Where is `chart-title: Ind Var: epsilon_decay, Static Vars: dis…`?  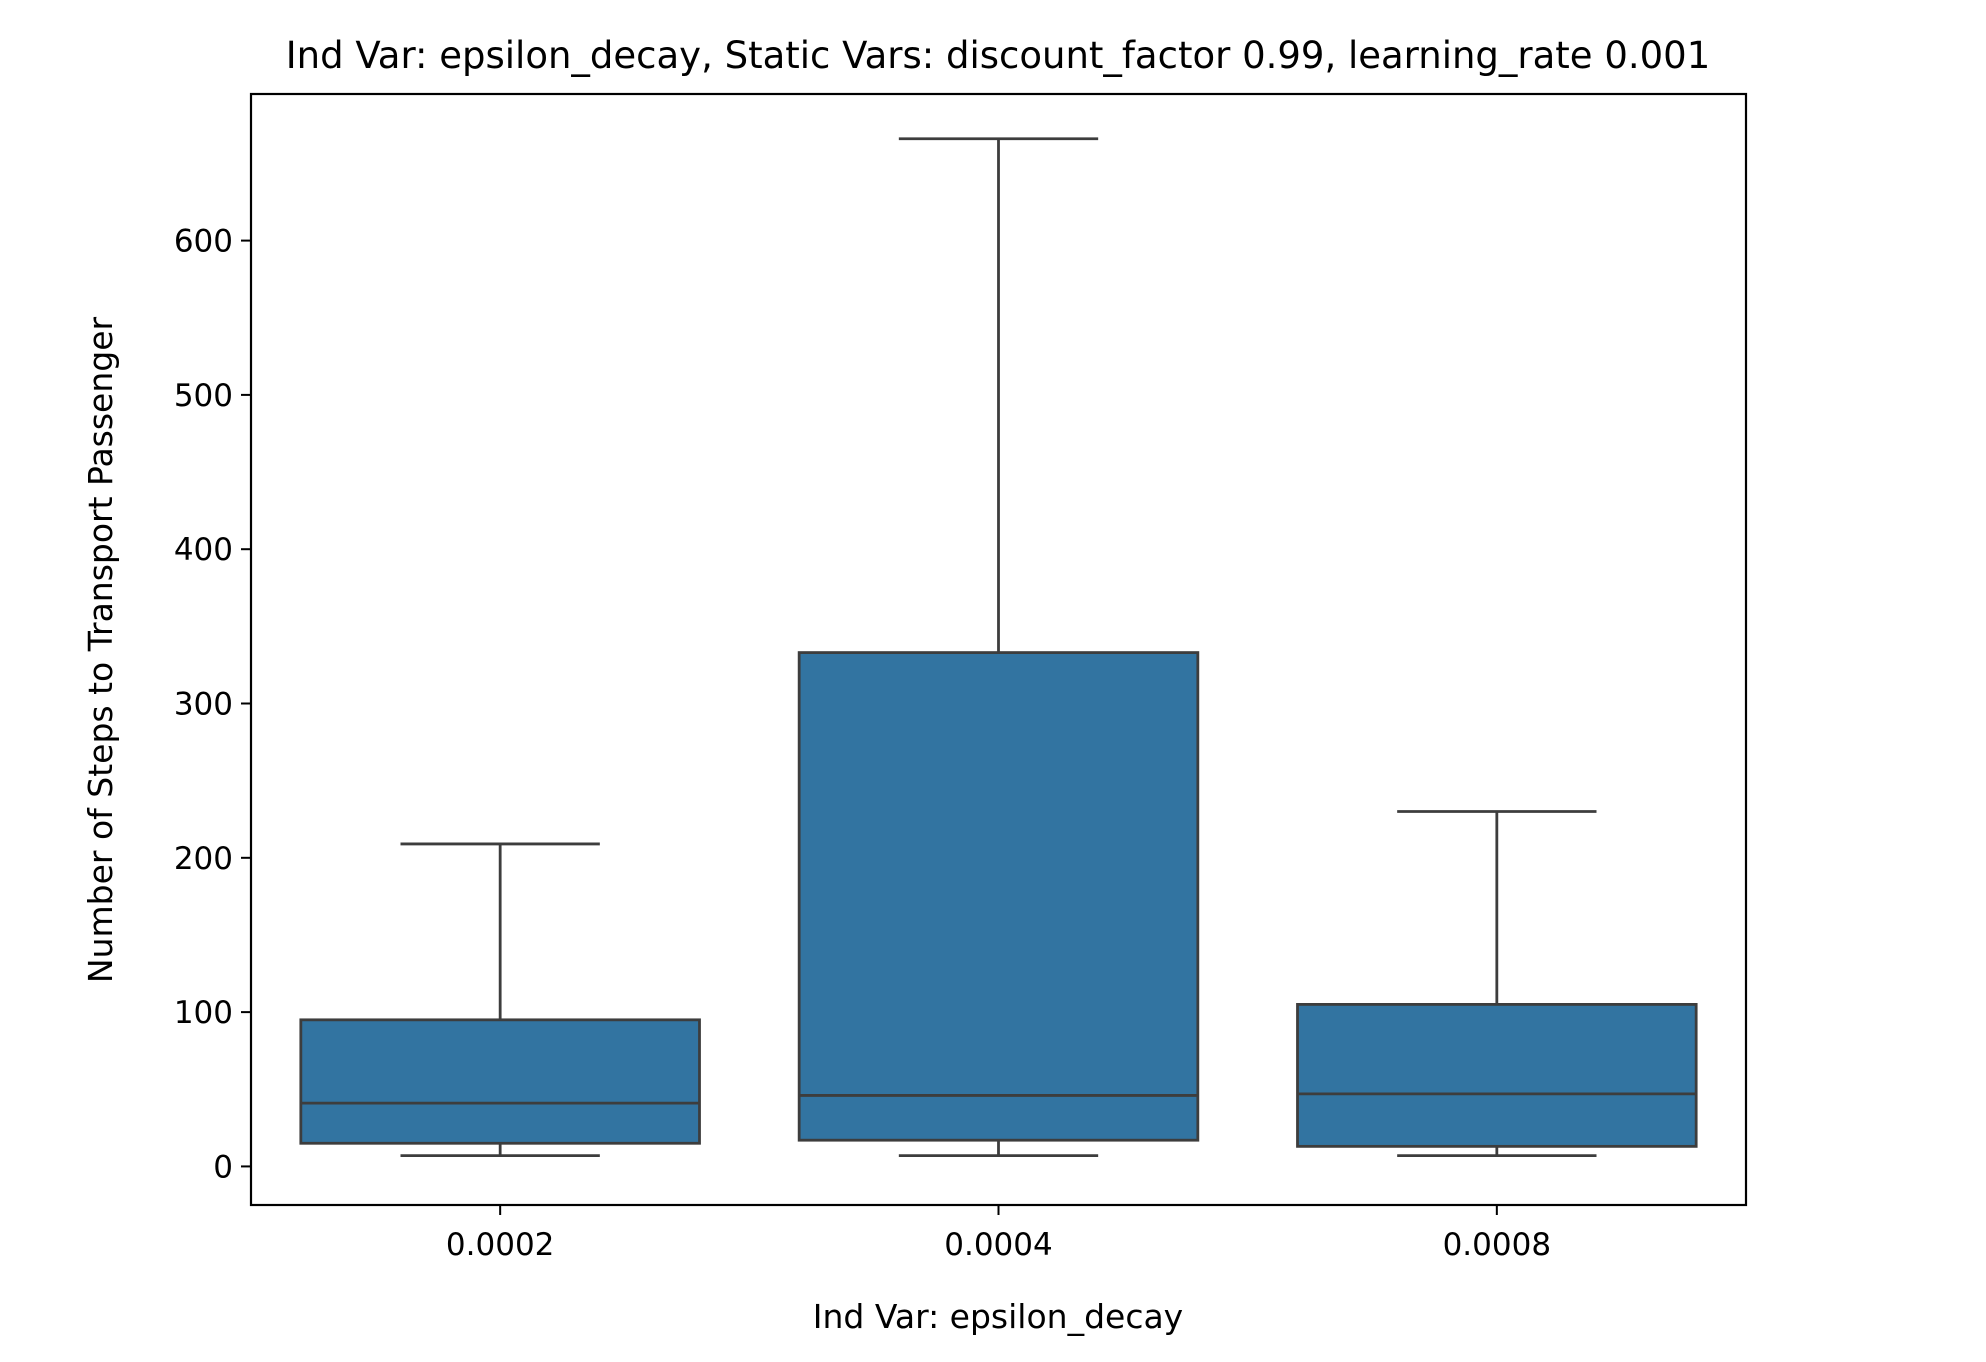 chart-title: Ind Var: epsilon_decay, Static Vars: dis… is located at coordinates (998, 55).